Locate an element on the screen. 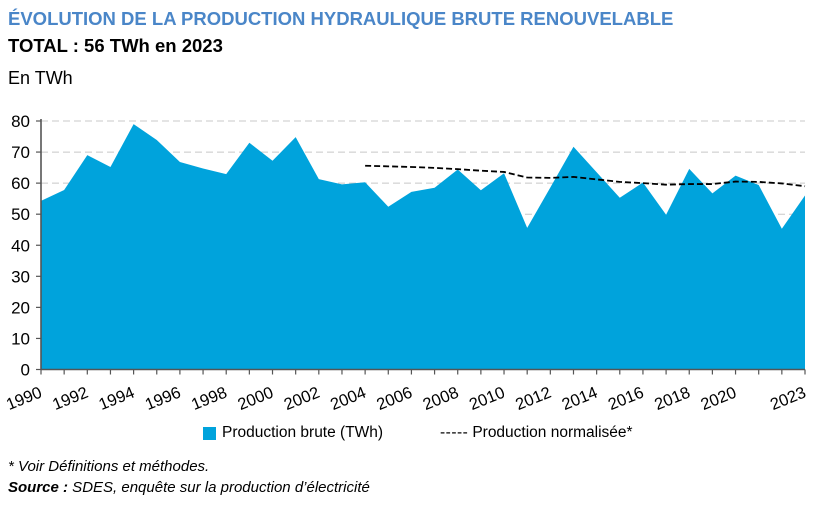 The width and height of the screenshot is (827, 507). x-tick-label: 1996 is located at coordinates (163, 399).